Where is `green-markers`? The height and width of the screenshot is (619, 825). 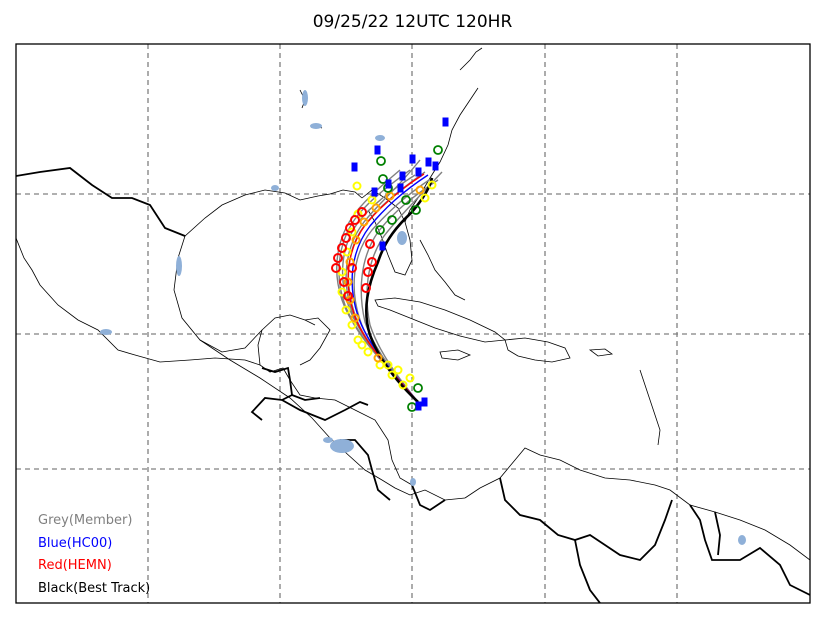 green-markers is located at coordinates (409, 278).